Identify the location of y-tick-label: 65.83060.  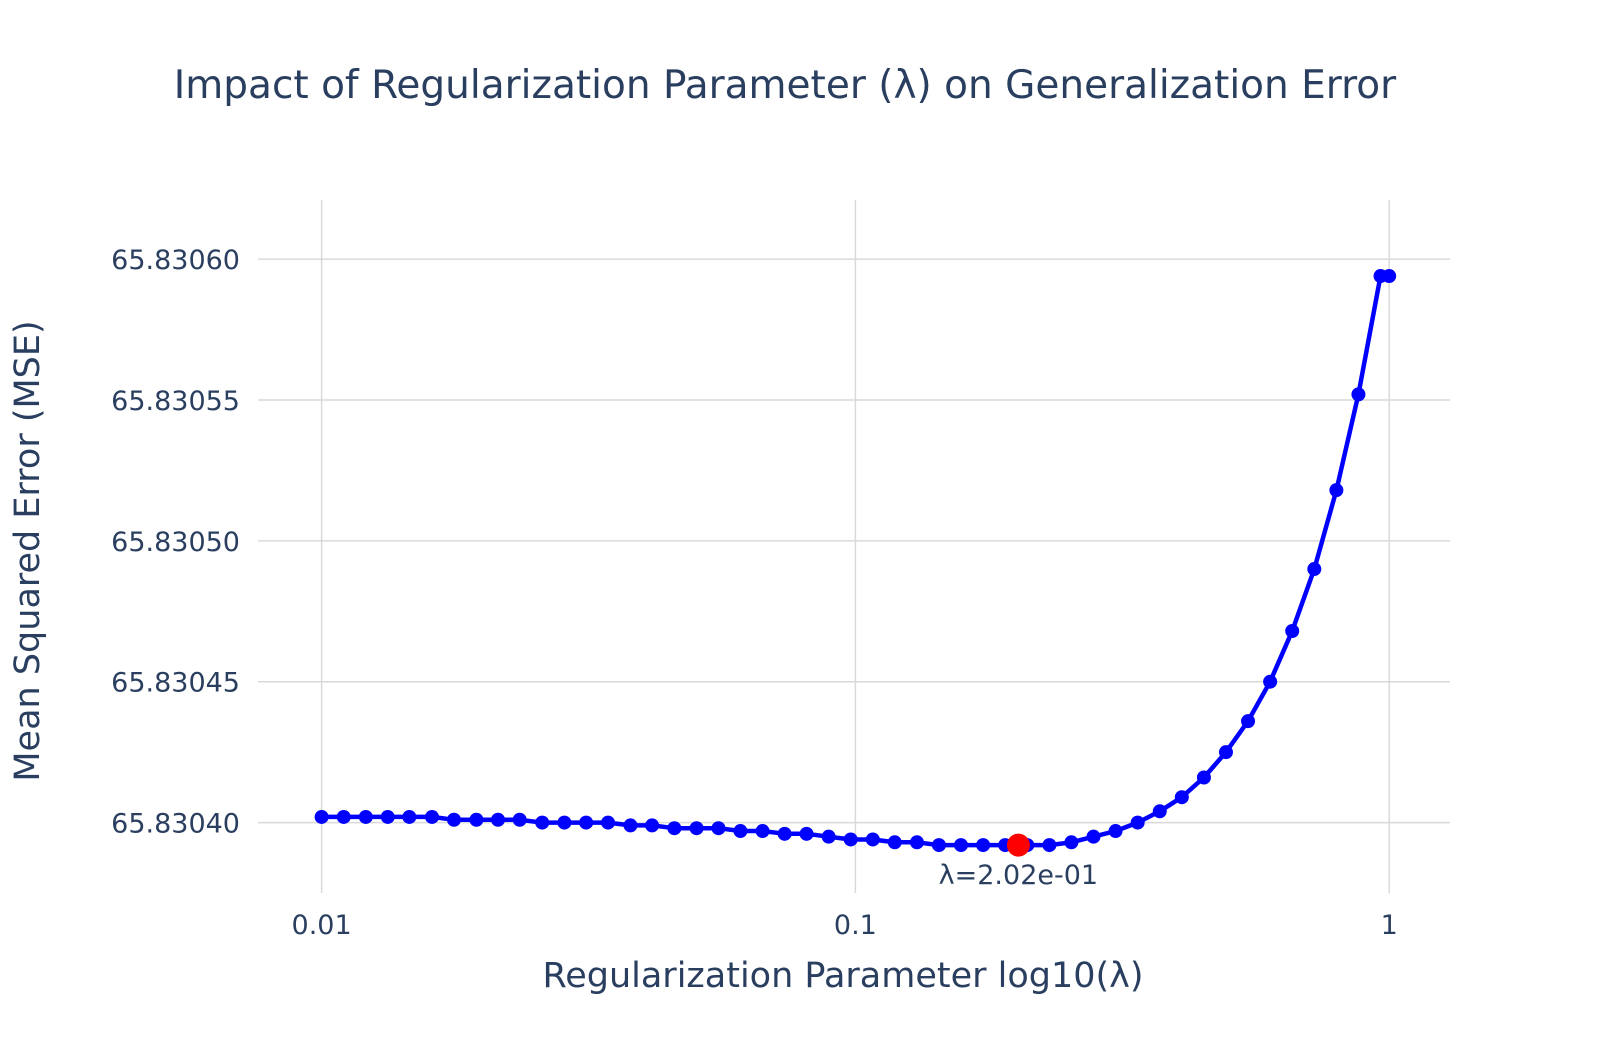
(175, 260).